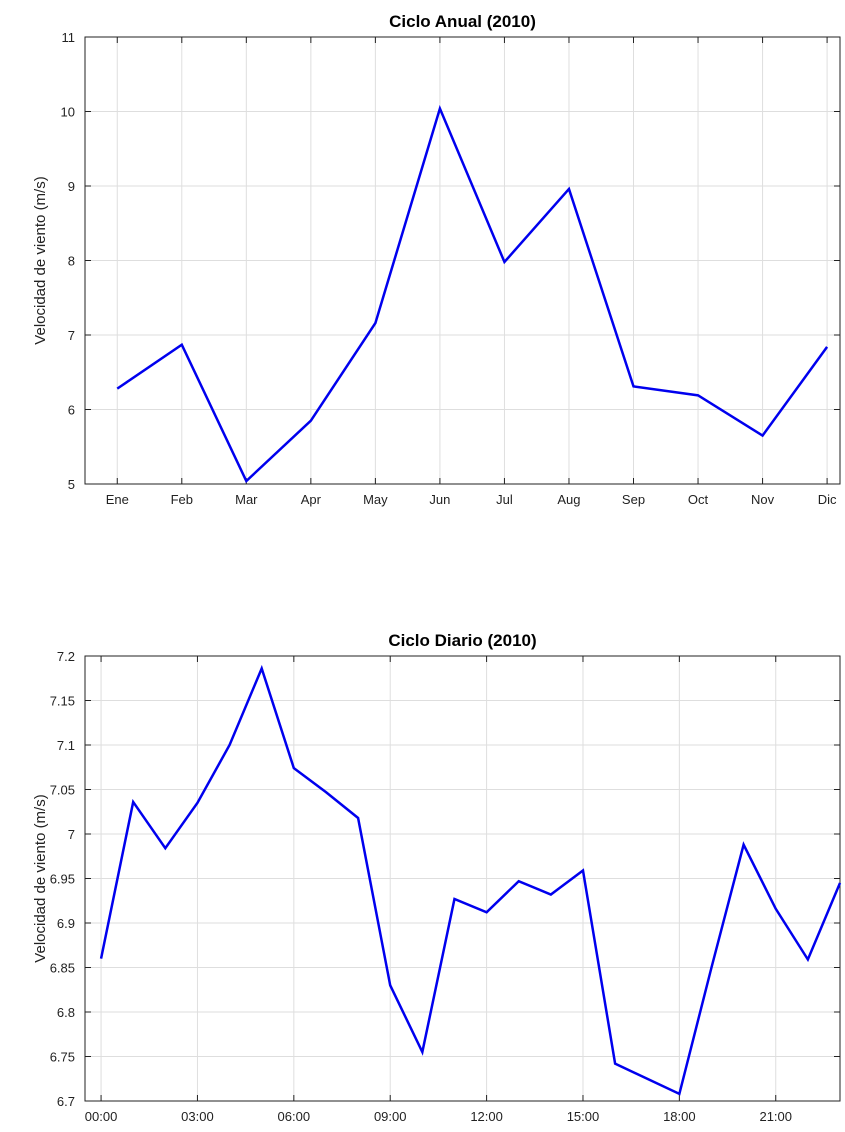 The height and width of the screenshot is (1132, 845). I want to click on y-tick-label: 7.05, so click(62, 790).